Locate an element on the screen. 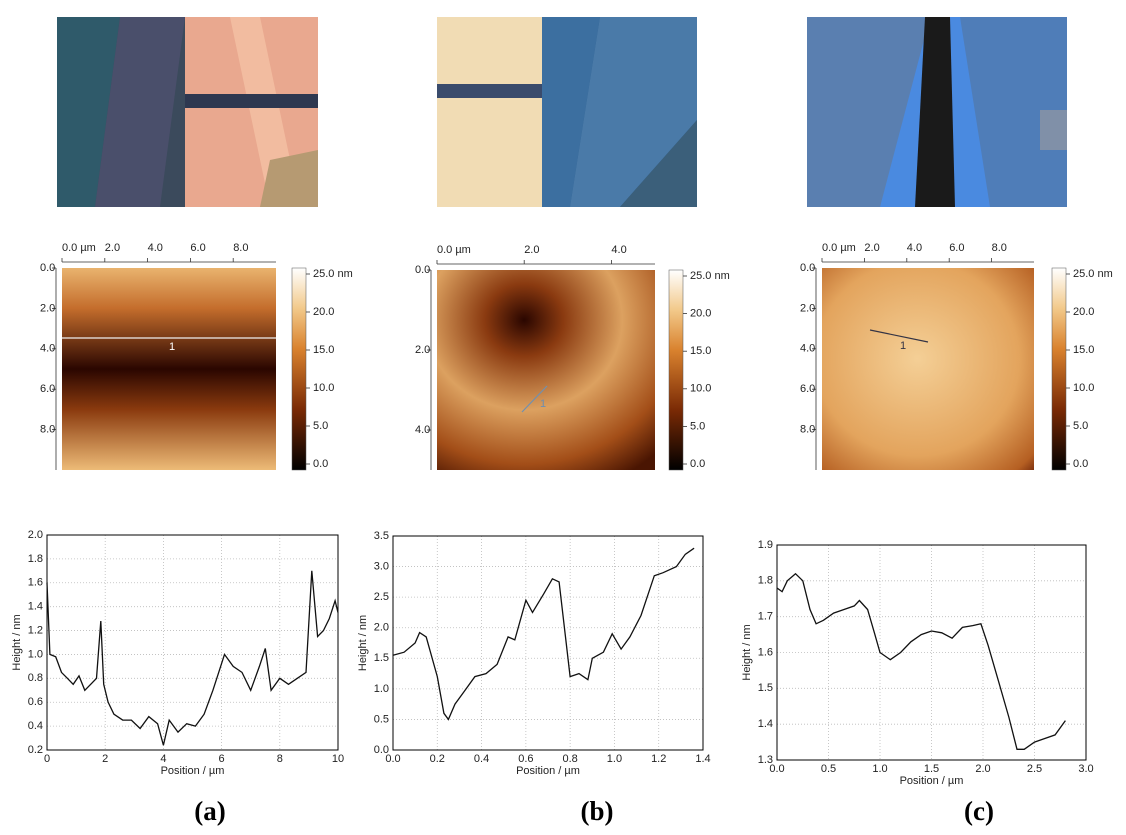 The width and height of the screenshot is (1126, 835). y-tick-label: 2.5 is located at coordinates (381, 597).